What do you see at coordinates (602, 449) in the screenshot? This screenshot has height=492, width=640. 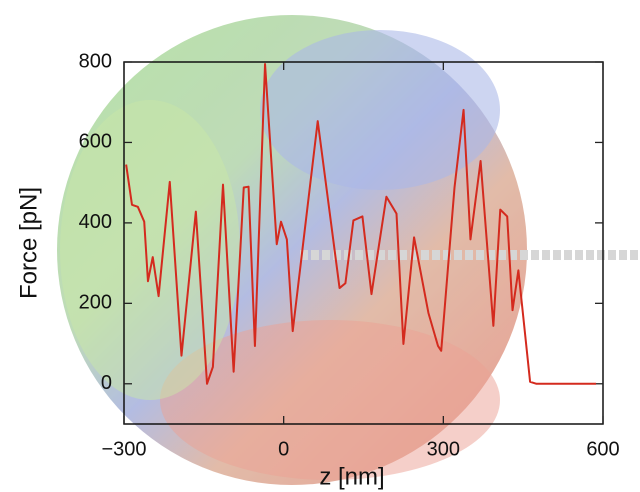 I see `x-tick-label: 600` at bounding box center [602, 449].